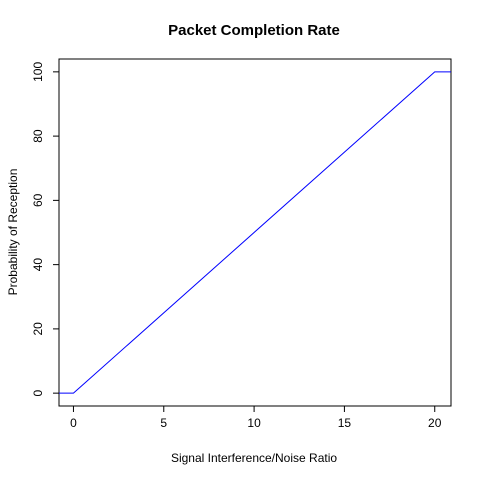 The height and width of the screenshot is (480, 480). What do you see at coordinates (38, 136) in the screenshot?
I see `y-tick-label: 80` at bounding box center [38, 136].